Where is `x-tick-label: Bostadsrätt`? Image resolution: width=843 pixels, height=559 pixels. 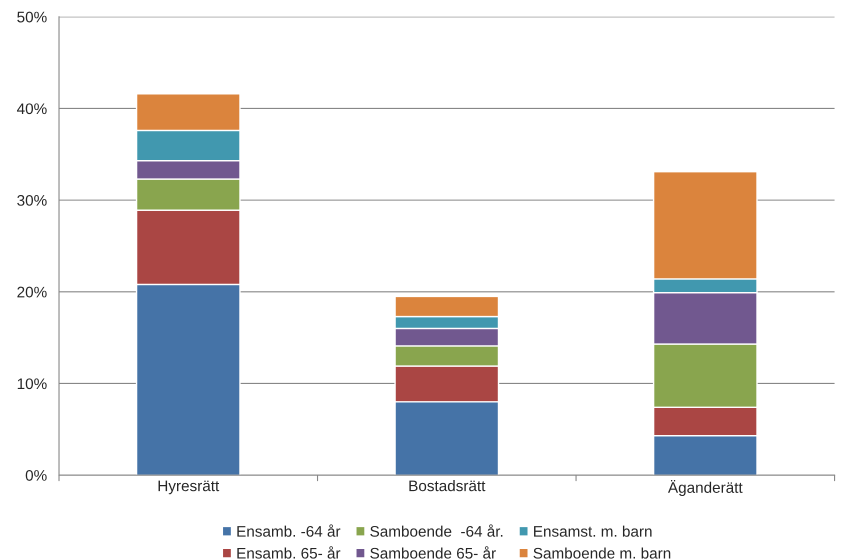
x-tick-label: Bostadsrätt is located at coordinates (447, 486).